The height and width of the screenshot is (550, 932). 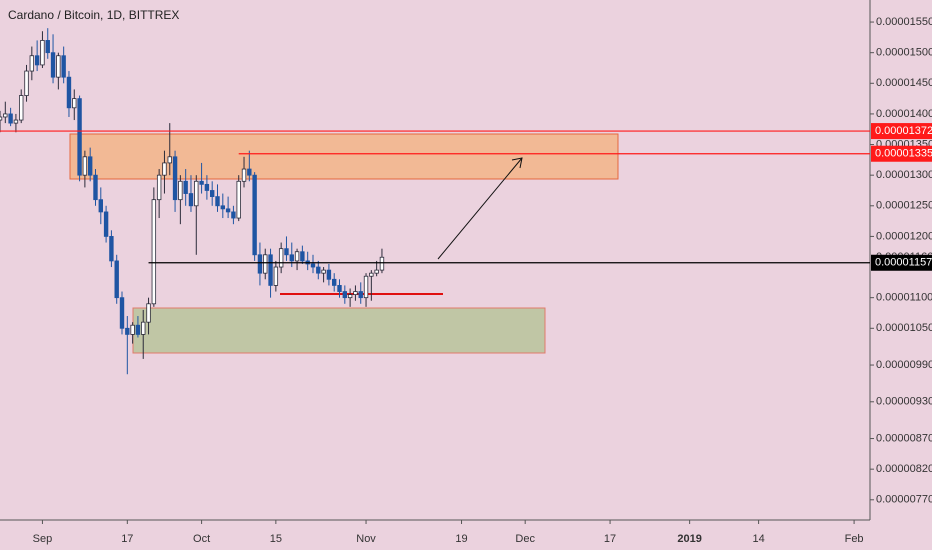 I want to click on y-tick-label: 0.00001100, so click(x=904, y=298).